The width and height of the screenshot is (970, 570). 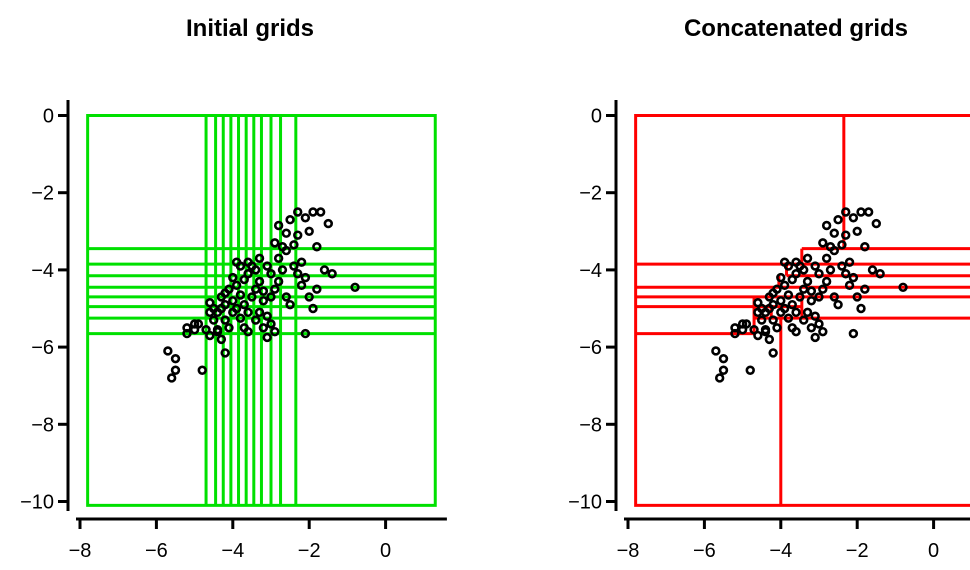 I want to click on x-tick-label: −2, so click(x=309, y=551).